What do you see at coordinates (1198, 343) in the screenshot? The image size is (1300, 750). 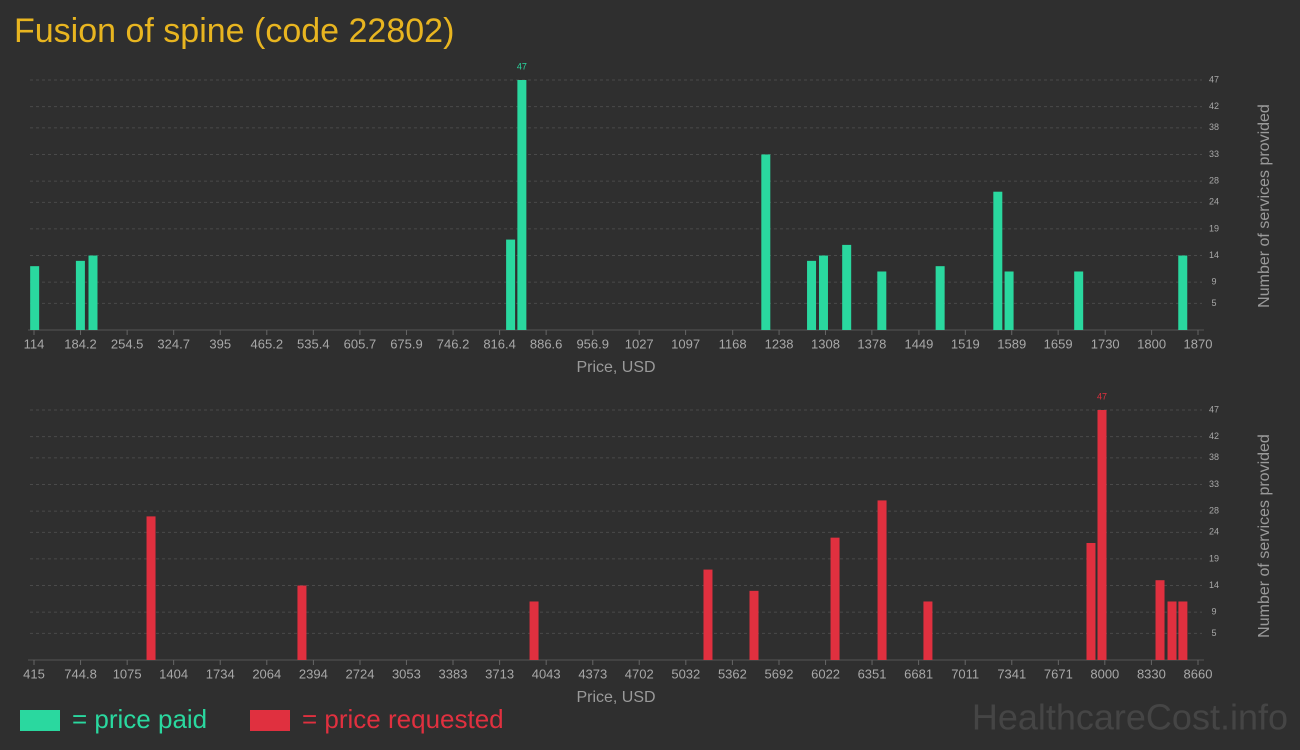 I see `x-tick-label: 1870` at bounding box center [1198, 343].